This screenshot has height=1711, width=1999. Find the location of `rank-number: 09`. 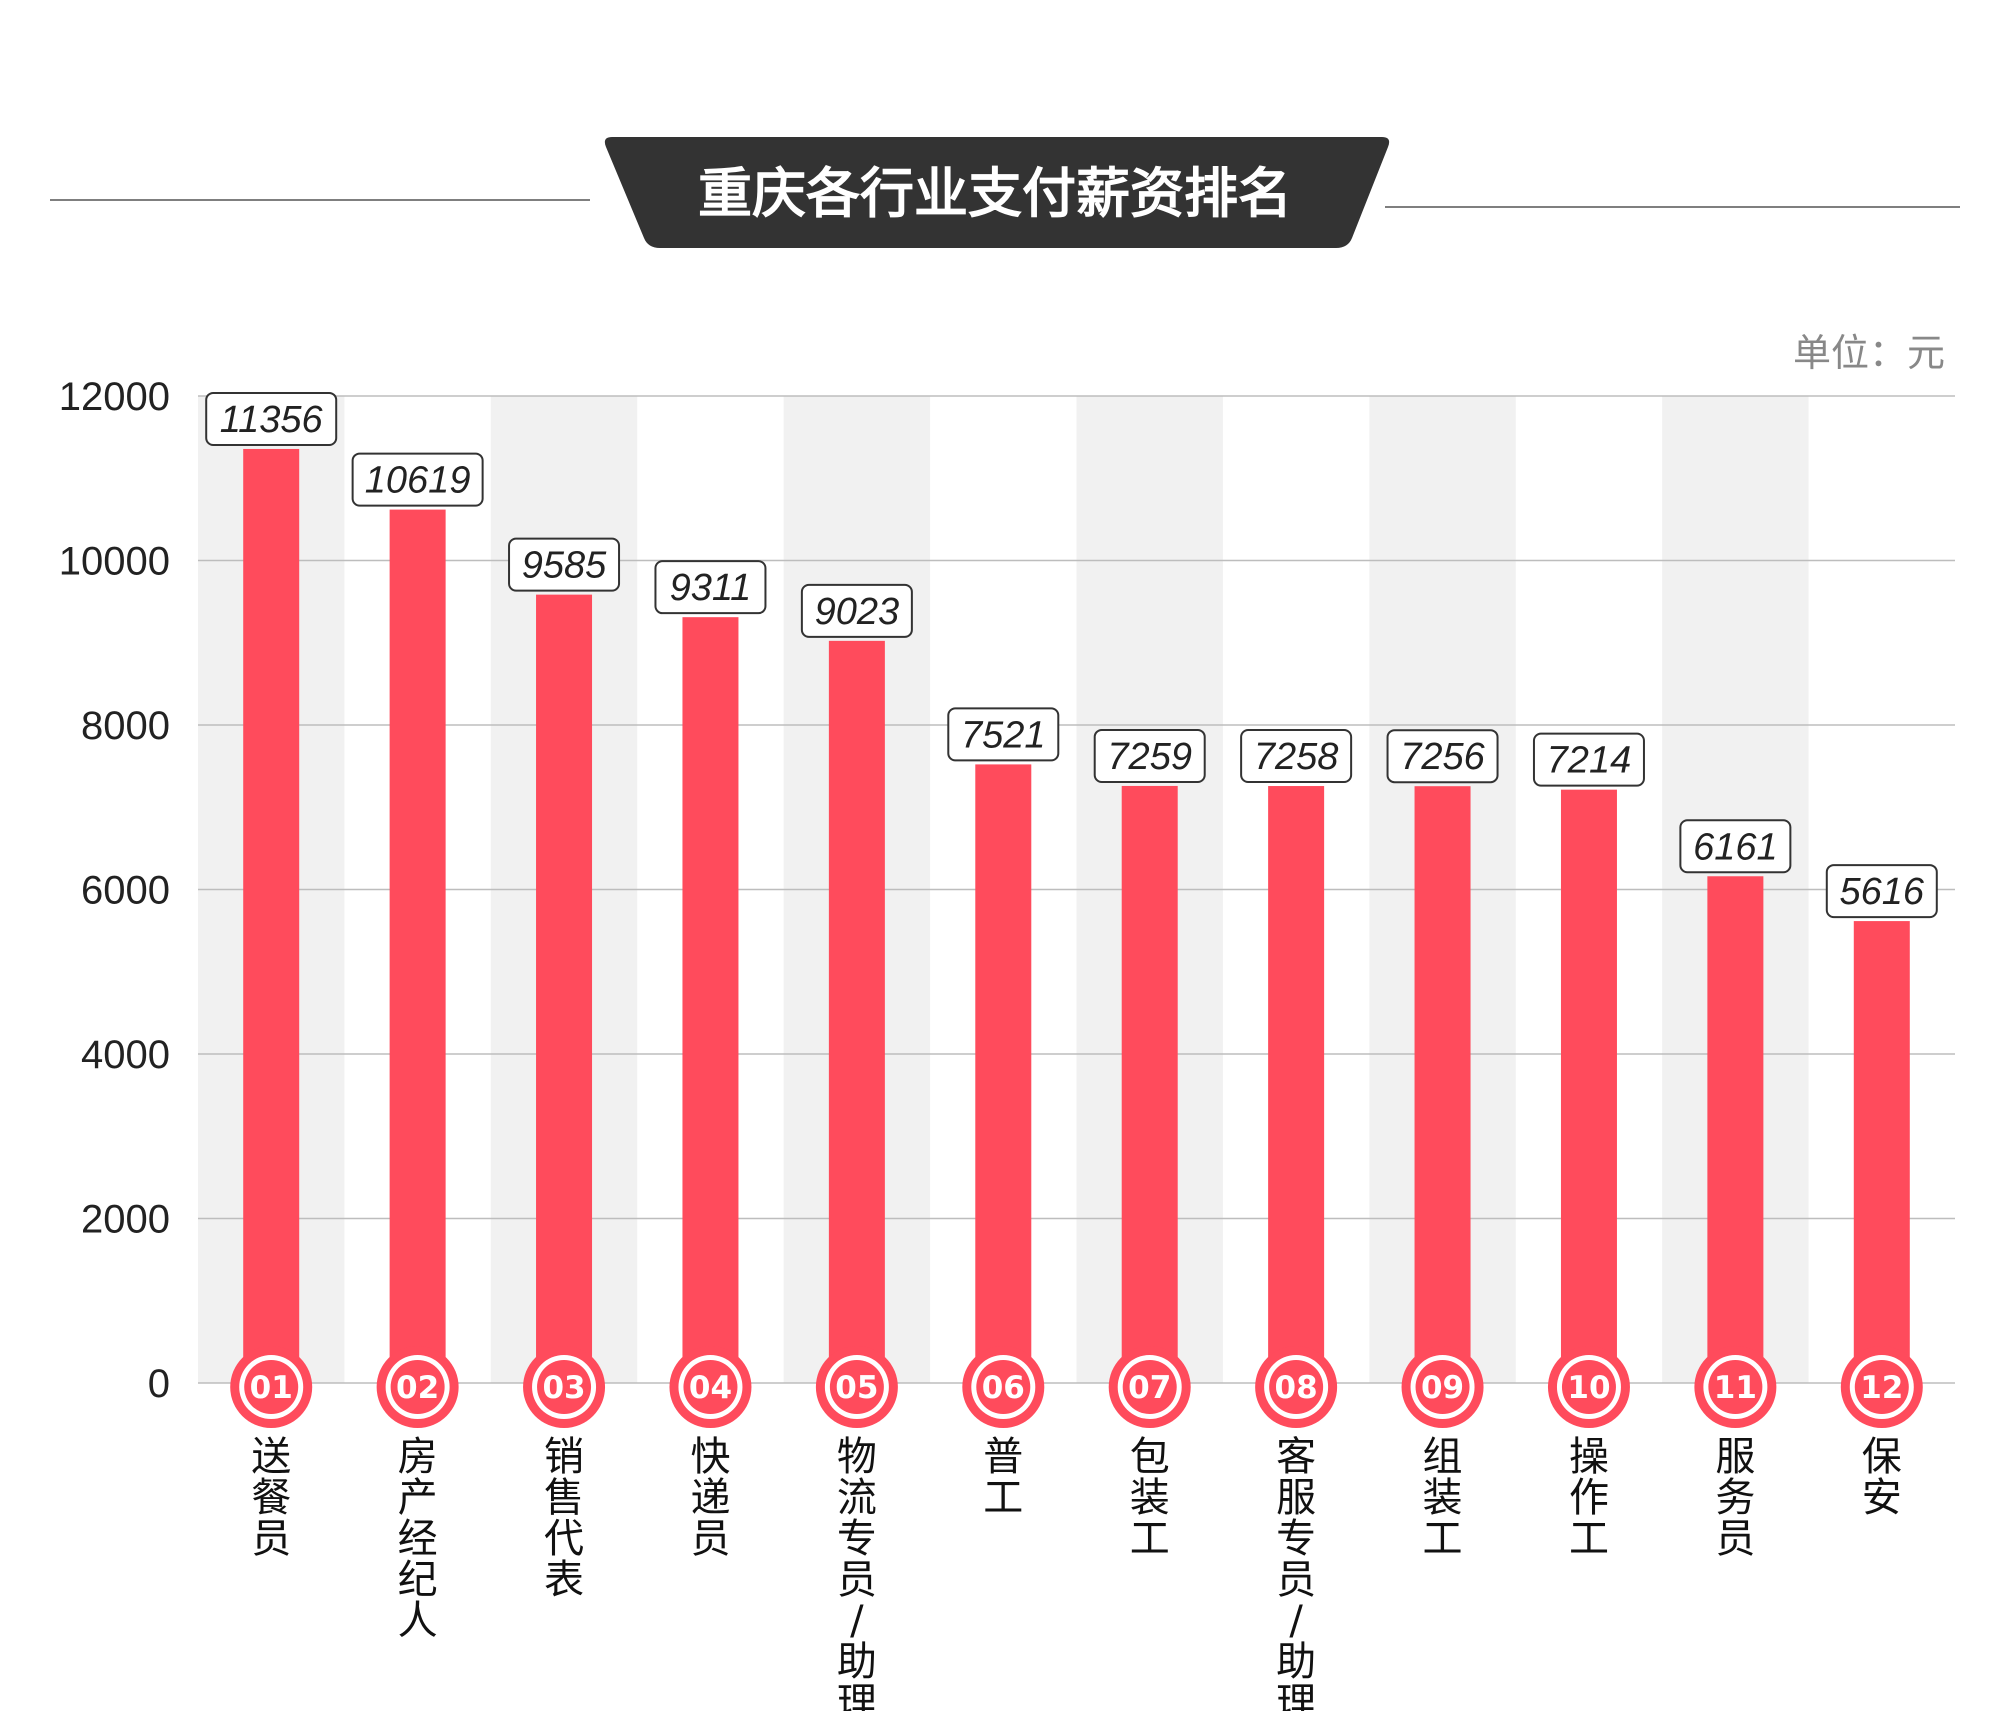

rank-number: 09 is located at coordinates (1442, 1388).